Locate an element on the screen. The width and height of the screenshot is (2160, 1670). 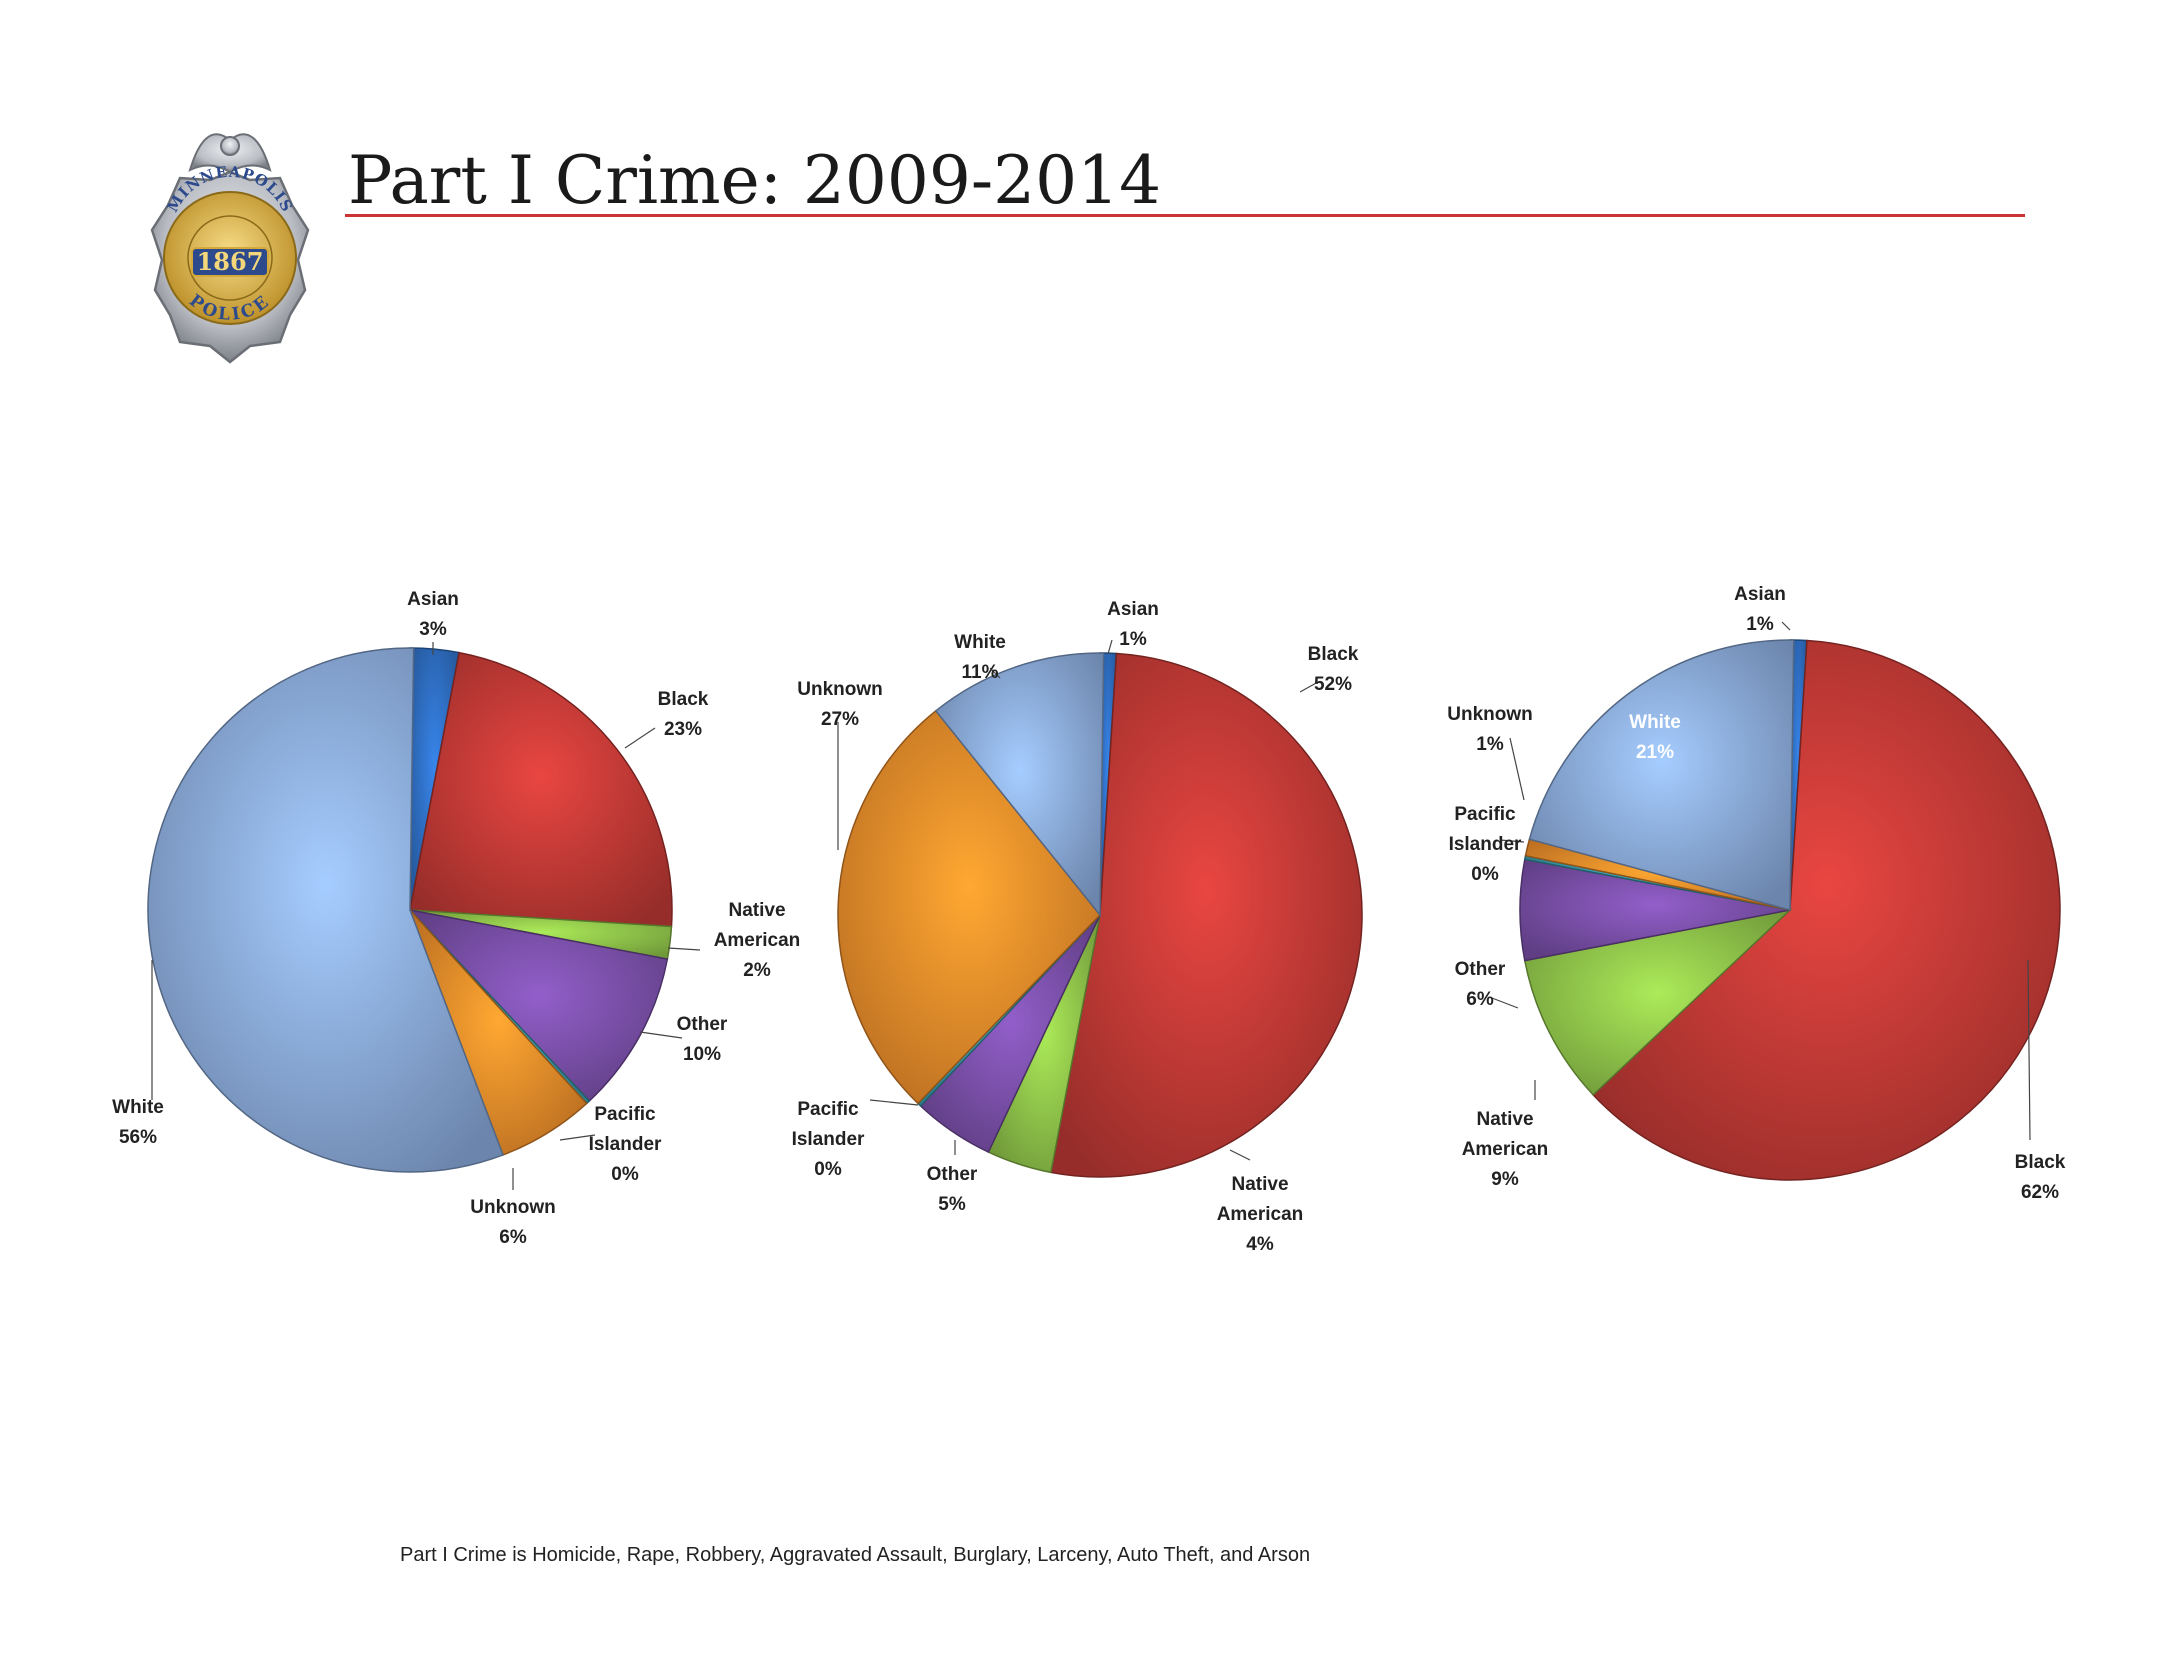
slice-label-white: White 21% is located at coordinates (1655, 737).